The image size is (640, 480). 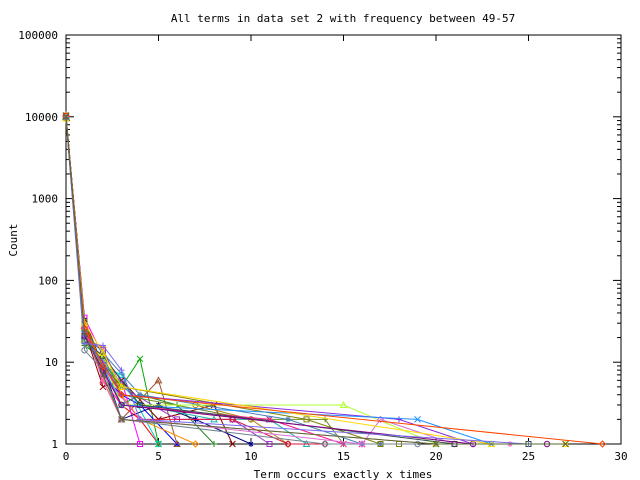 I want to click on y-axis-label: Count, so click(x=13, y=239).